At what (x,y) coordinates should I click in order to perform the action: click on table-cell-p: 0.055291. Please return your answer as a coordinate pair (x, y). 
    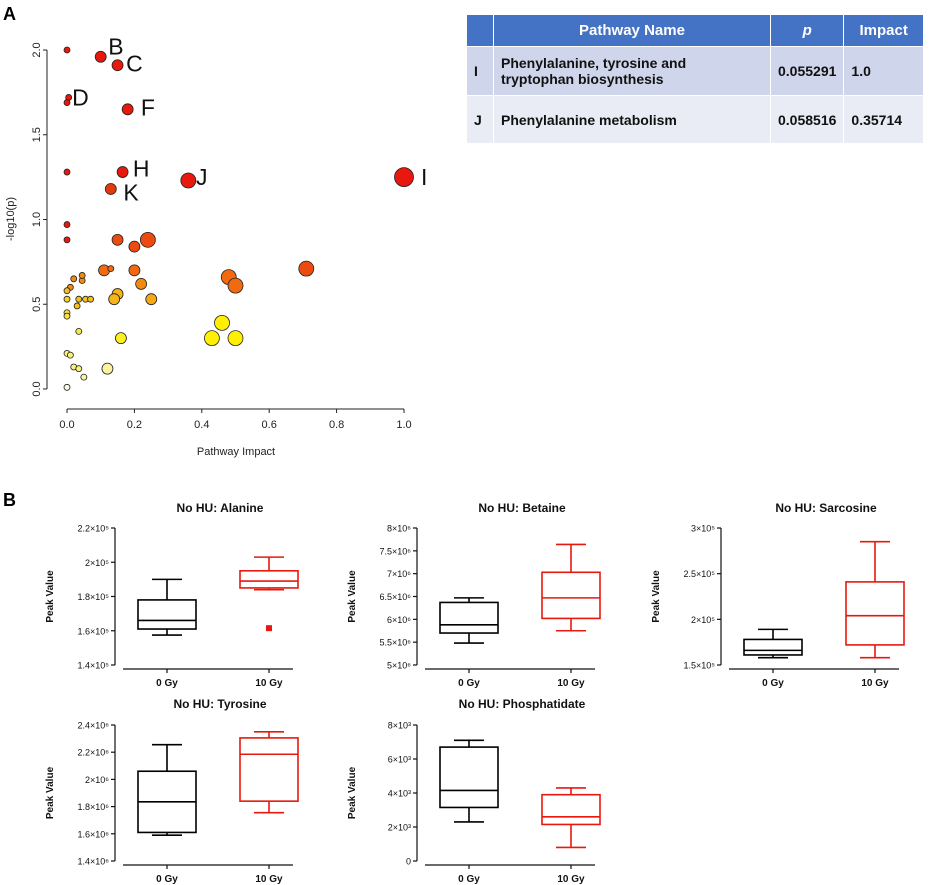
    Looking at the image, I should click on (807, 71).